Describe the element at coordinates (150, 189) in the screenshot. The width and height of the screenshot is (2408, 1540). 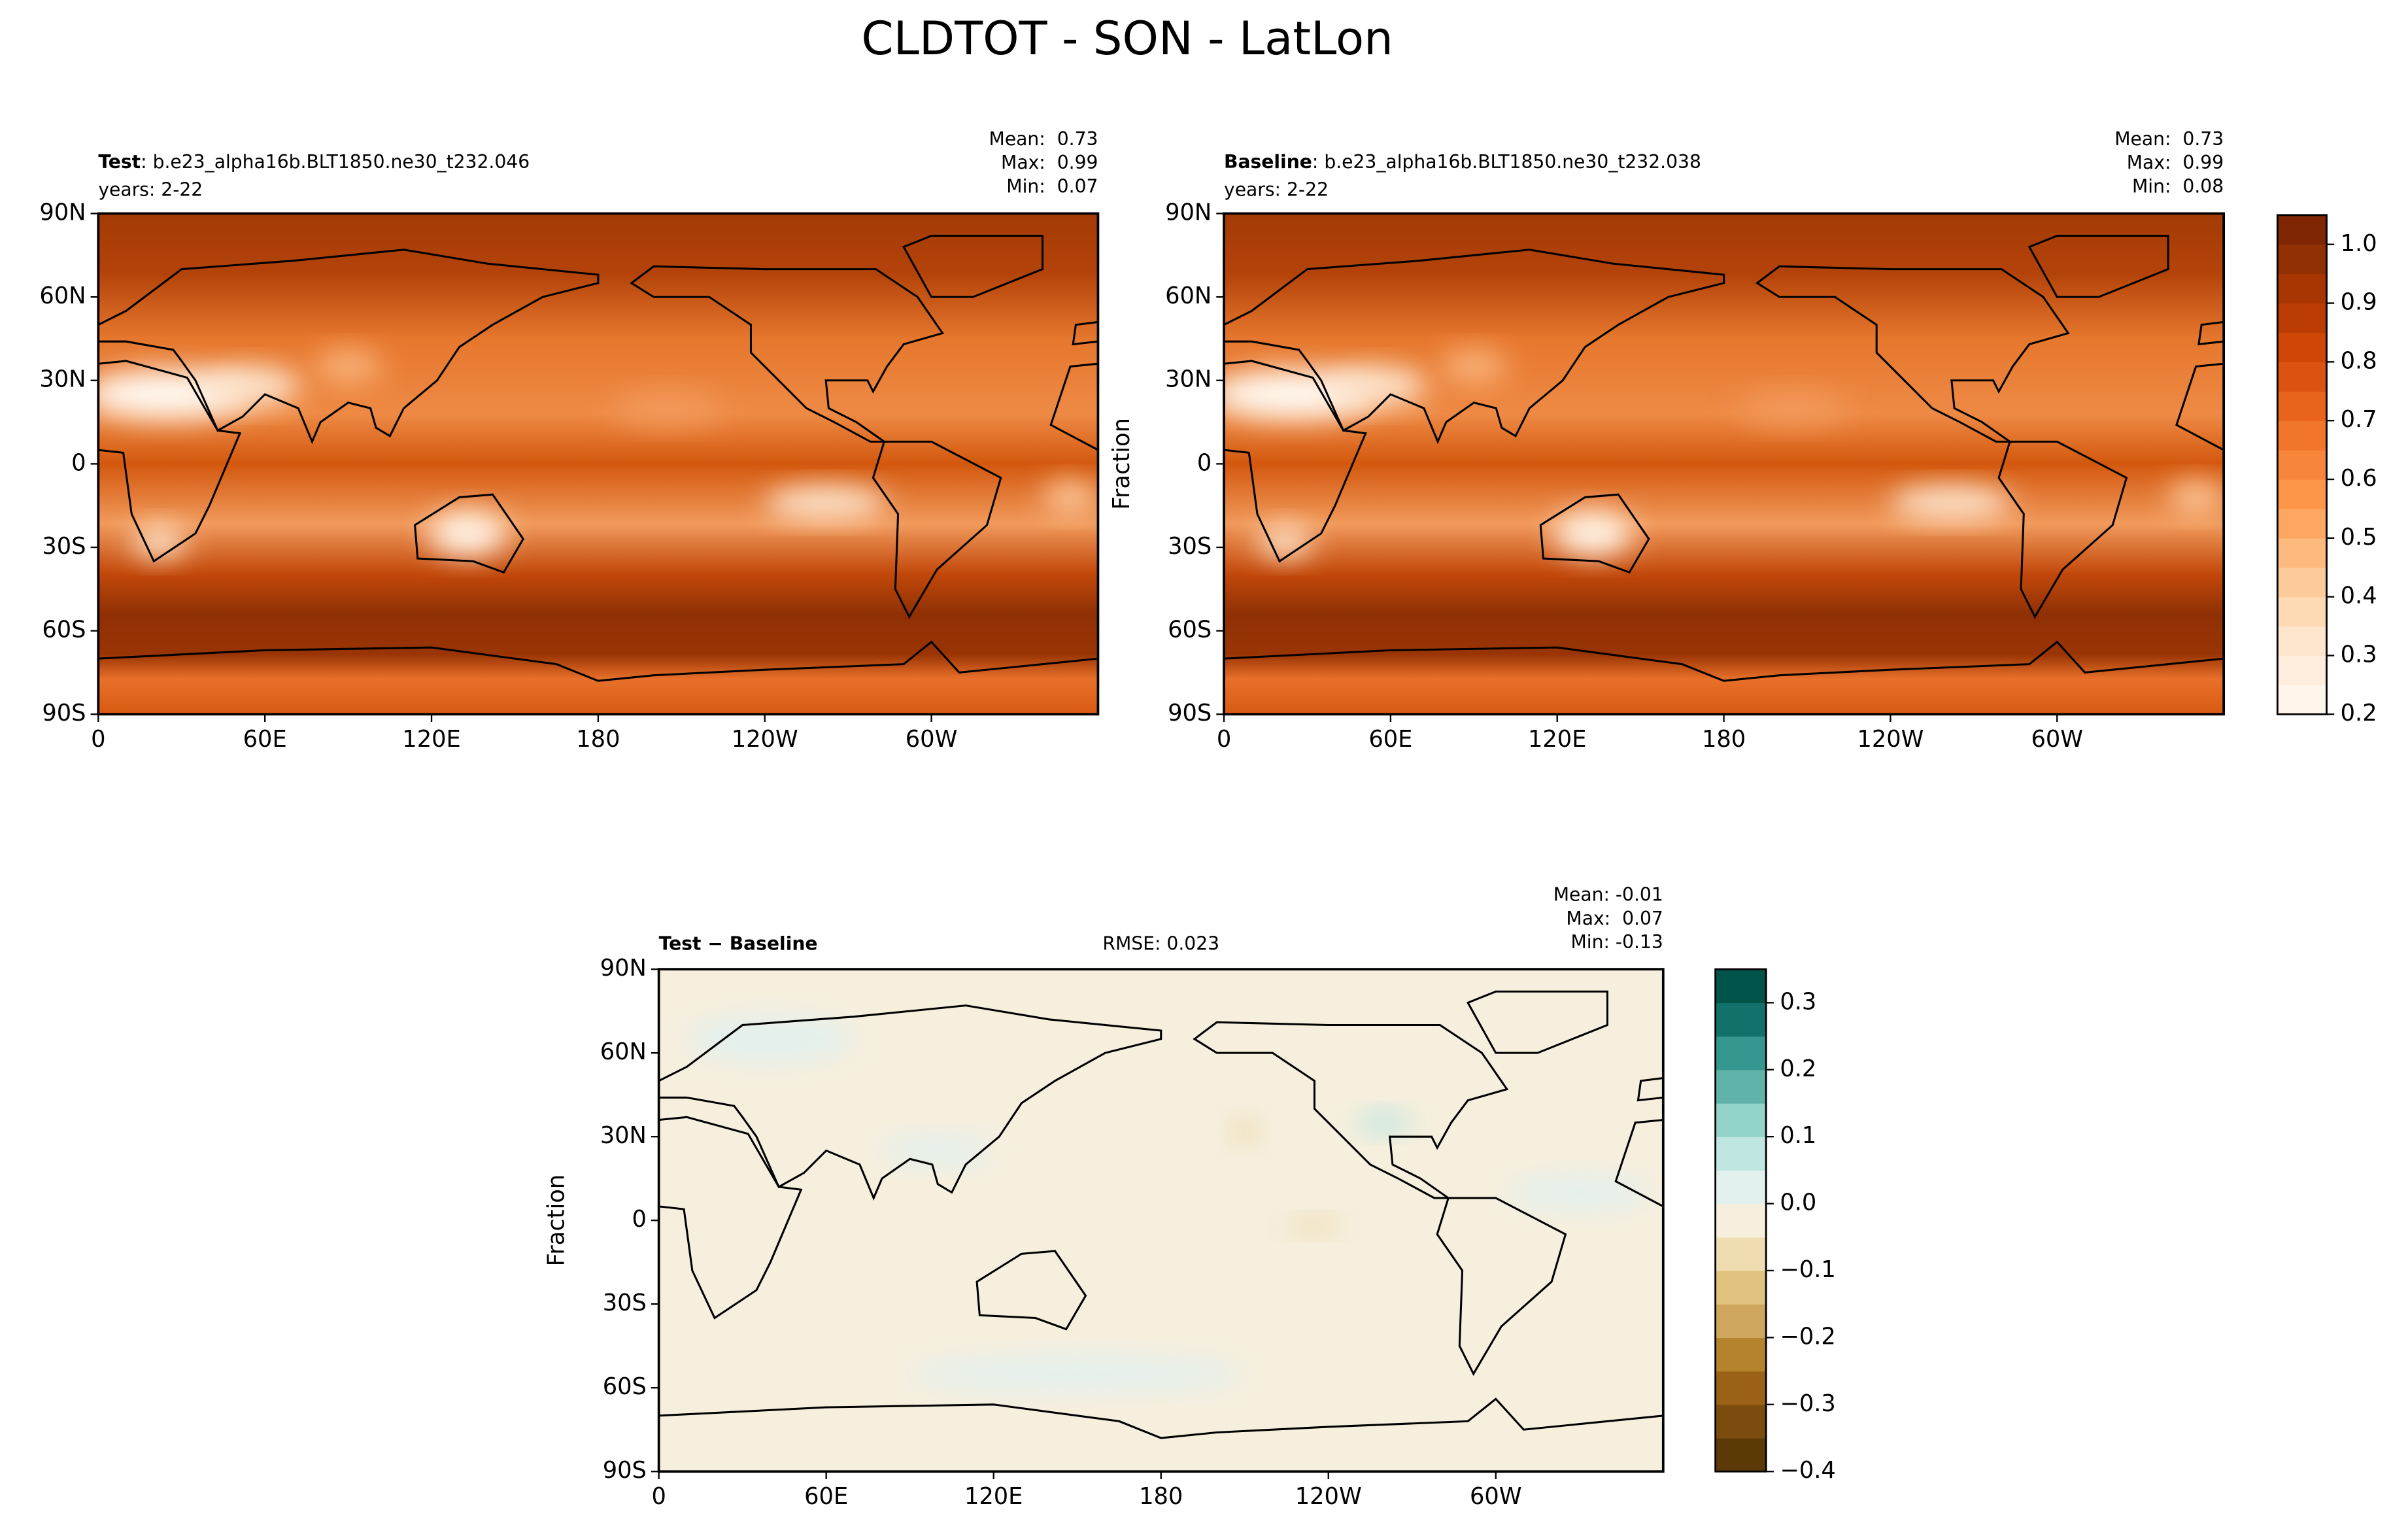
I see `panel-years: years: 2-22` at that location.